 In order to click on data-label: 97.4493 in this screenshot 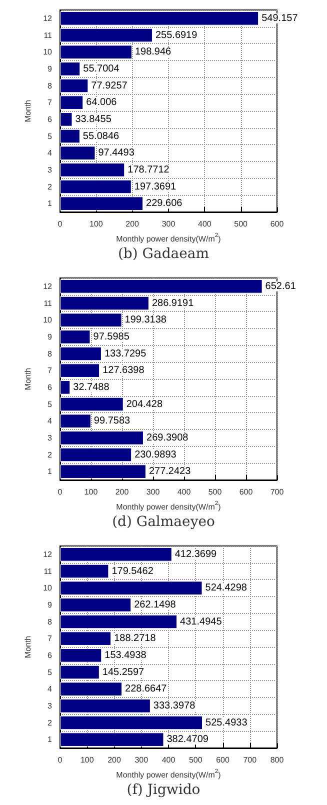, I will do `click(116, 153)`.